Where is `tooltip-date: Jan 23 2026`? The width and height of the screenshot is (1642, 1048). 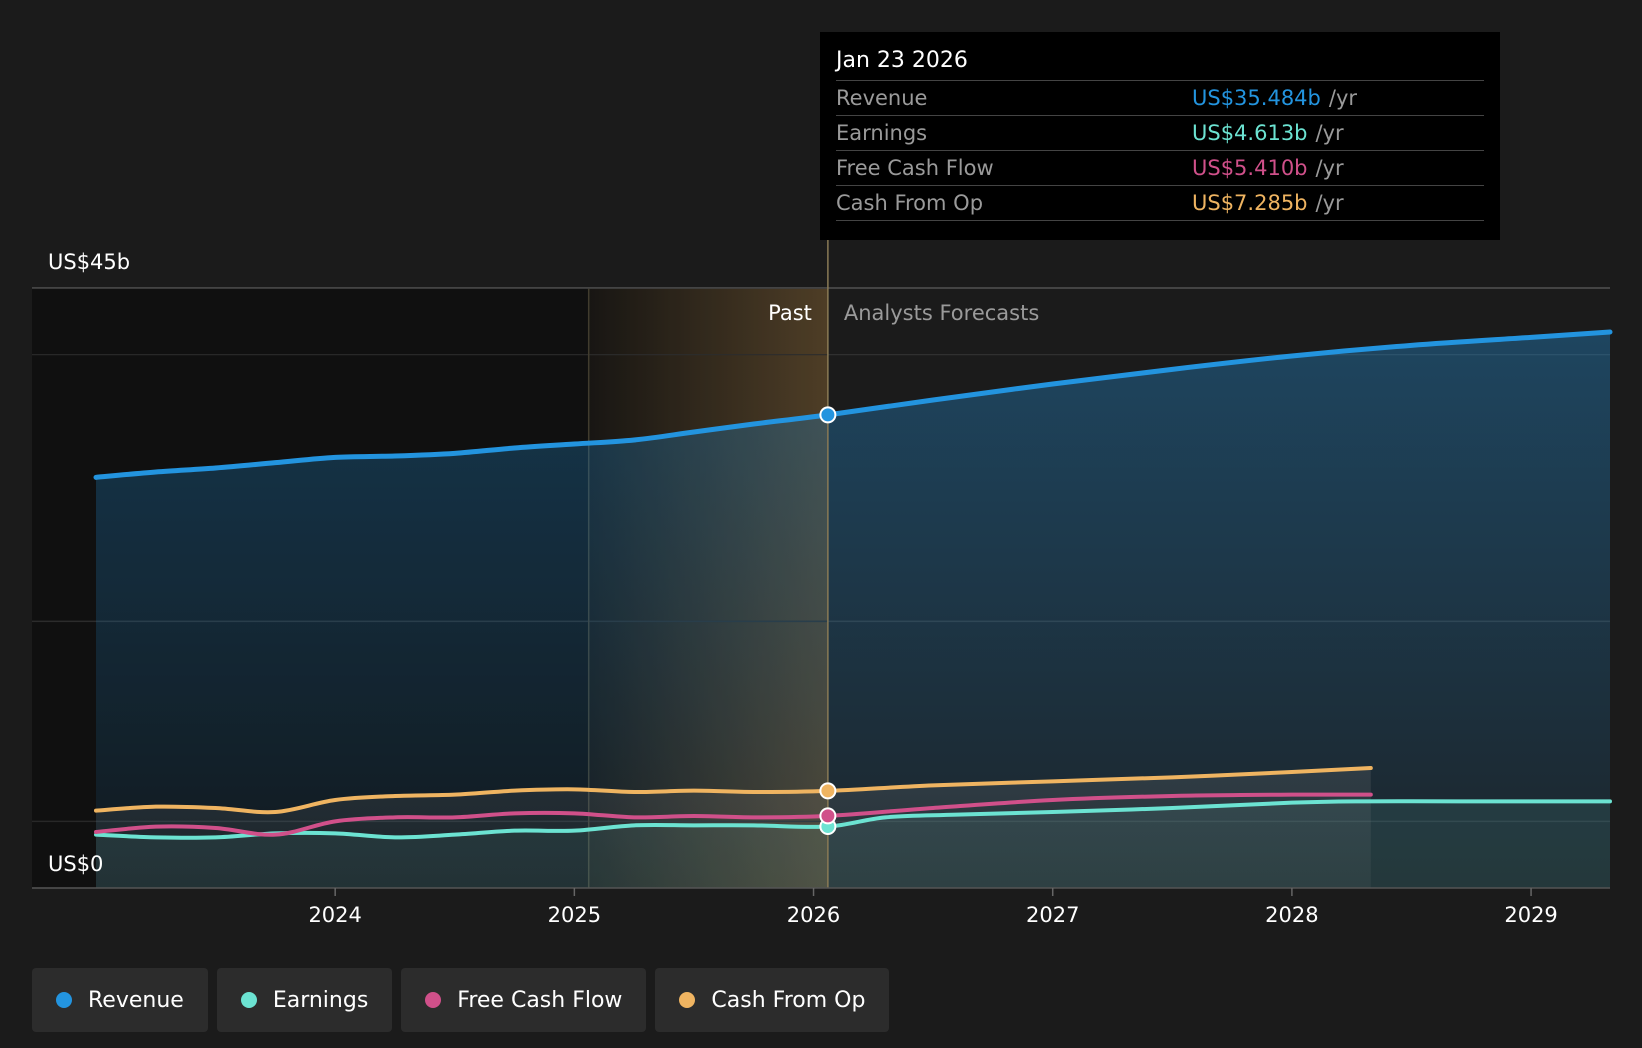 tooltip-date: Jan 23 2026 is located at coordinates (1160, 63).